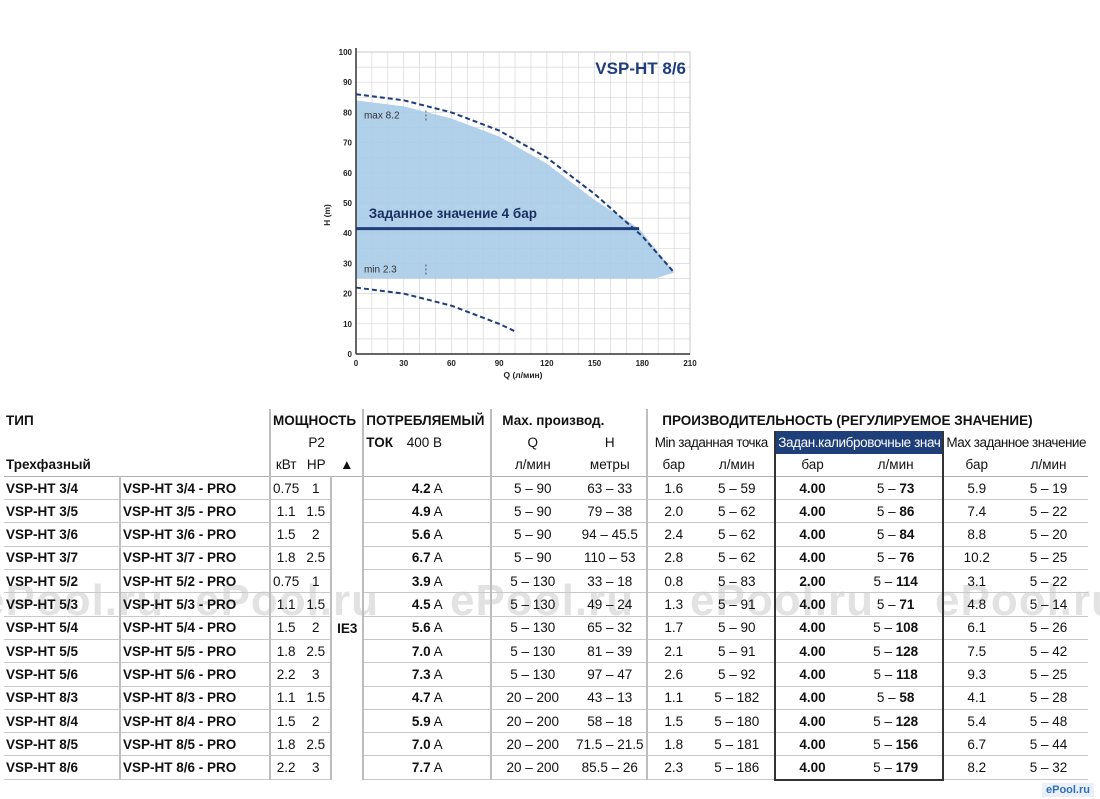 The width and height of the screenshot is (1100, 799). I want to click on triangle-icon: ▲, so click(347, 465).